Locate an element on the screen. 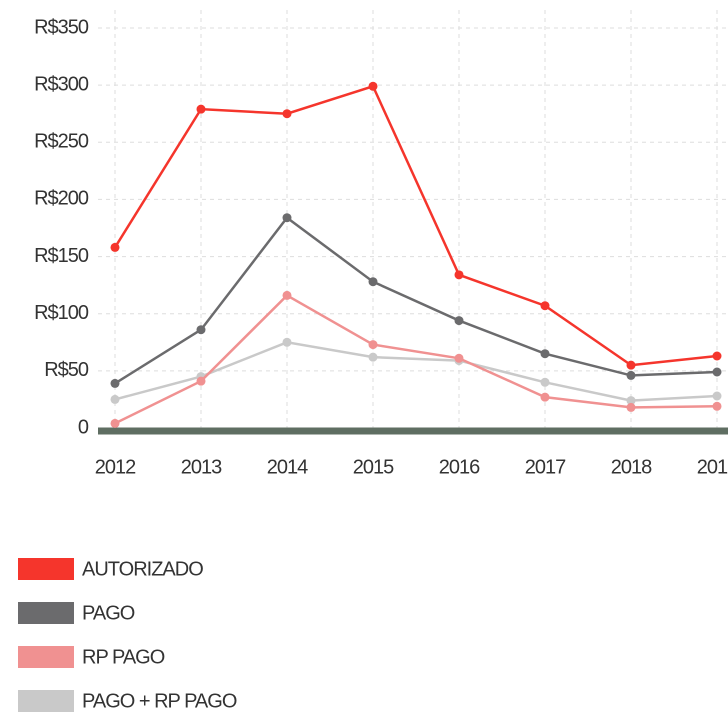 This screenshot has width=728, height=713. y-tick-label: R$100 is located at coordinates (61, 313).